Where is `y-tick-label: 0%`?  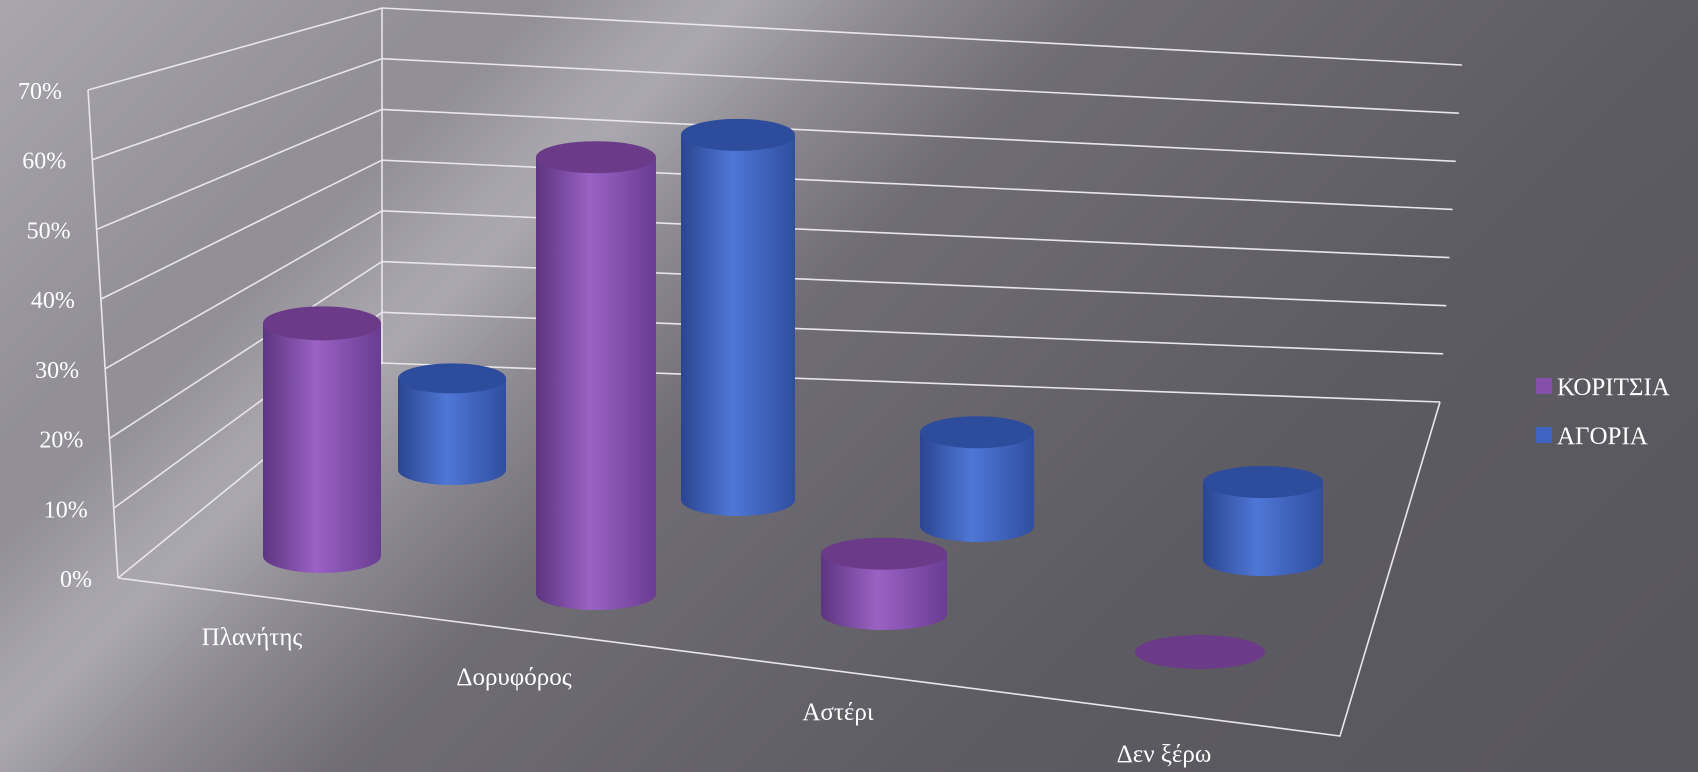
y-tick-label: 0% is located at coordinates (76, 580).